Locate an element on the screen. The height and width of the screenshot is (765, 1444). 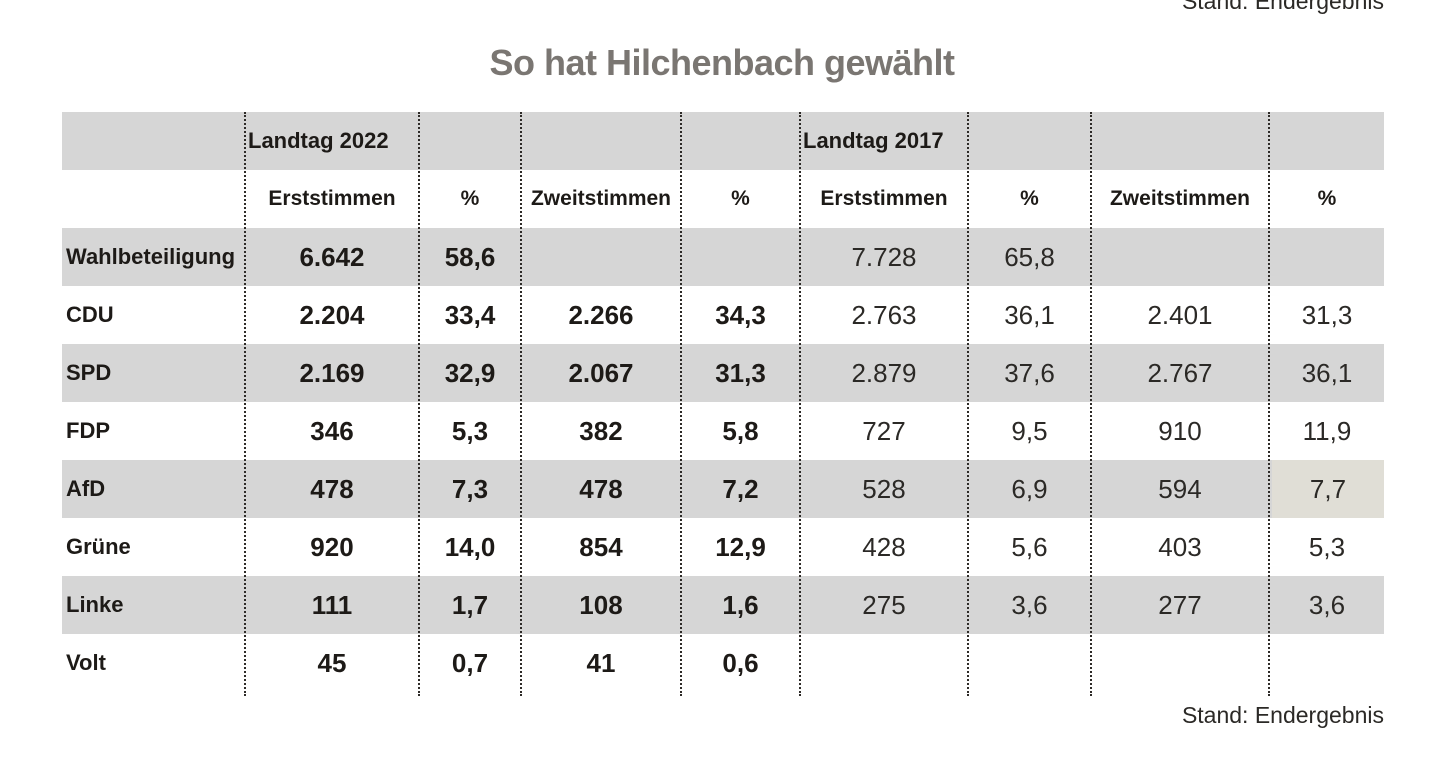
value-cell: 111 is located at coordinates (332, 605).